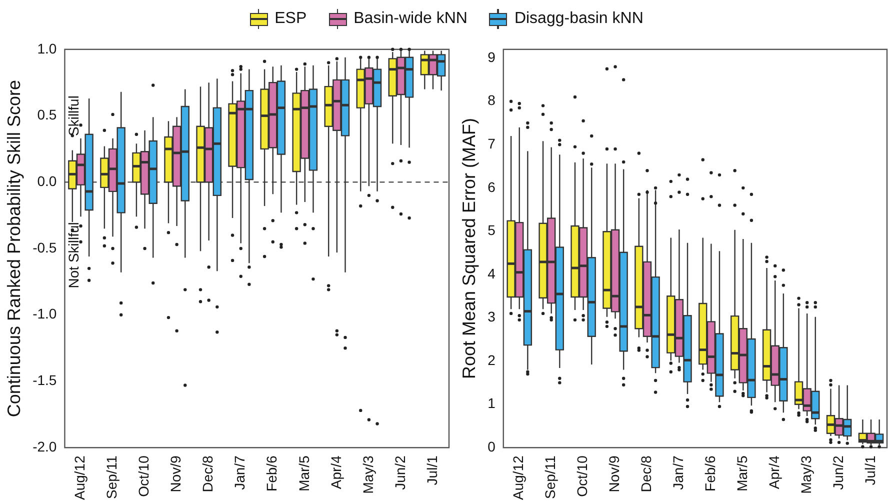 Image resolution: width=893 pixels, height=503 pixels. What do you see at coordinates (492, 273) in the screenshot?
I see `y-tick-label: 4` at bounding box center [492, 273].